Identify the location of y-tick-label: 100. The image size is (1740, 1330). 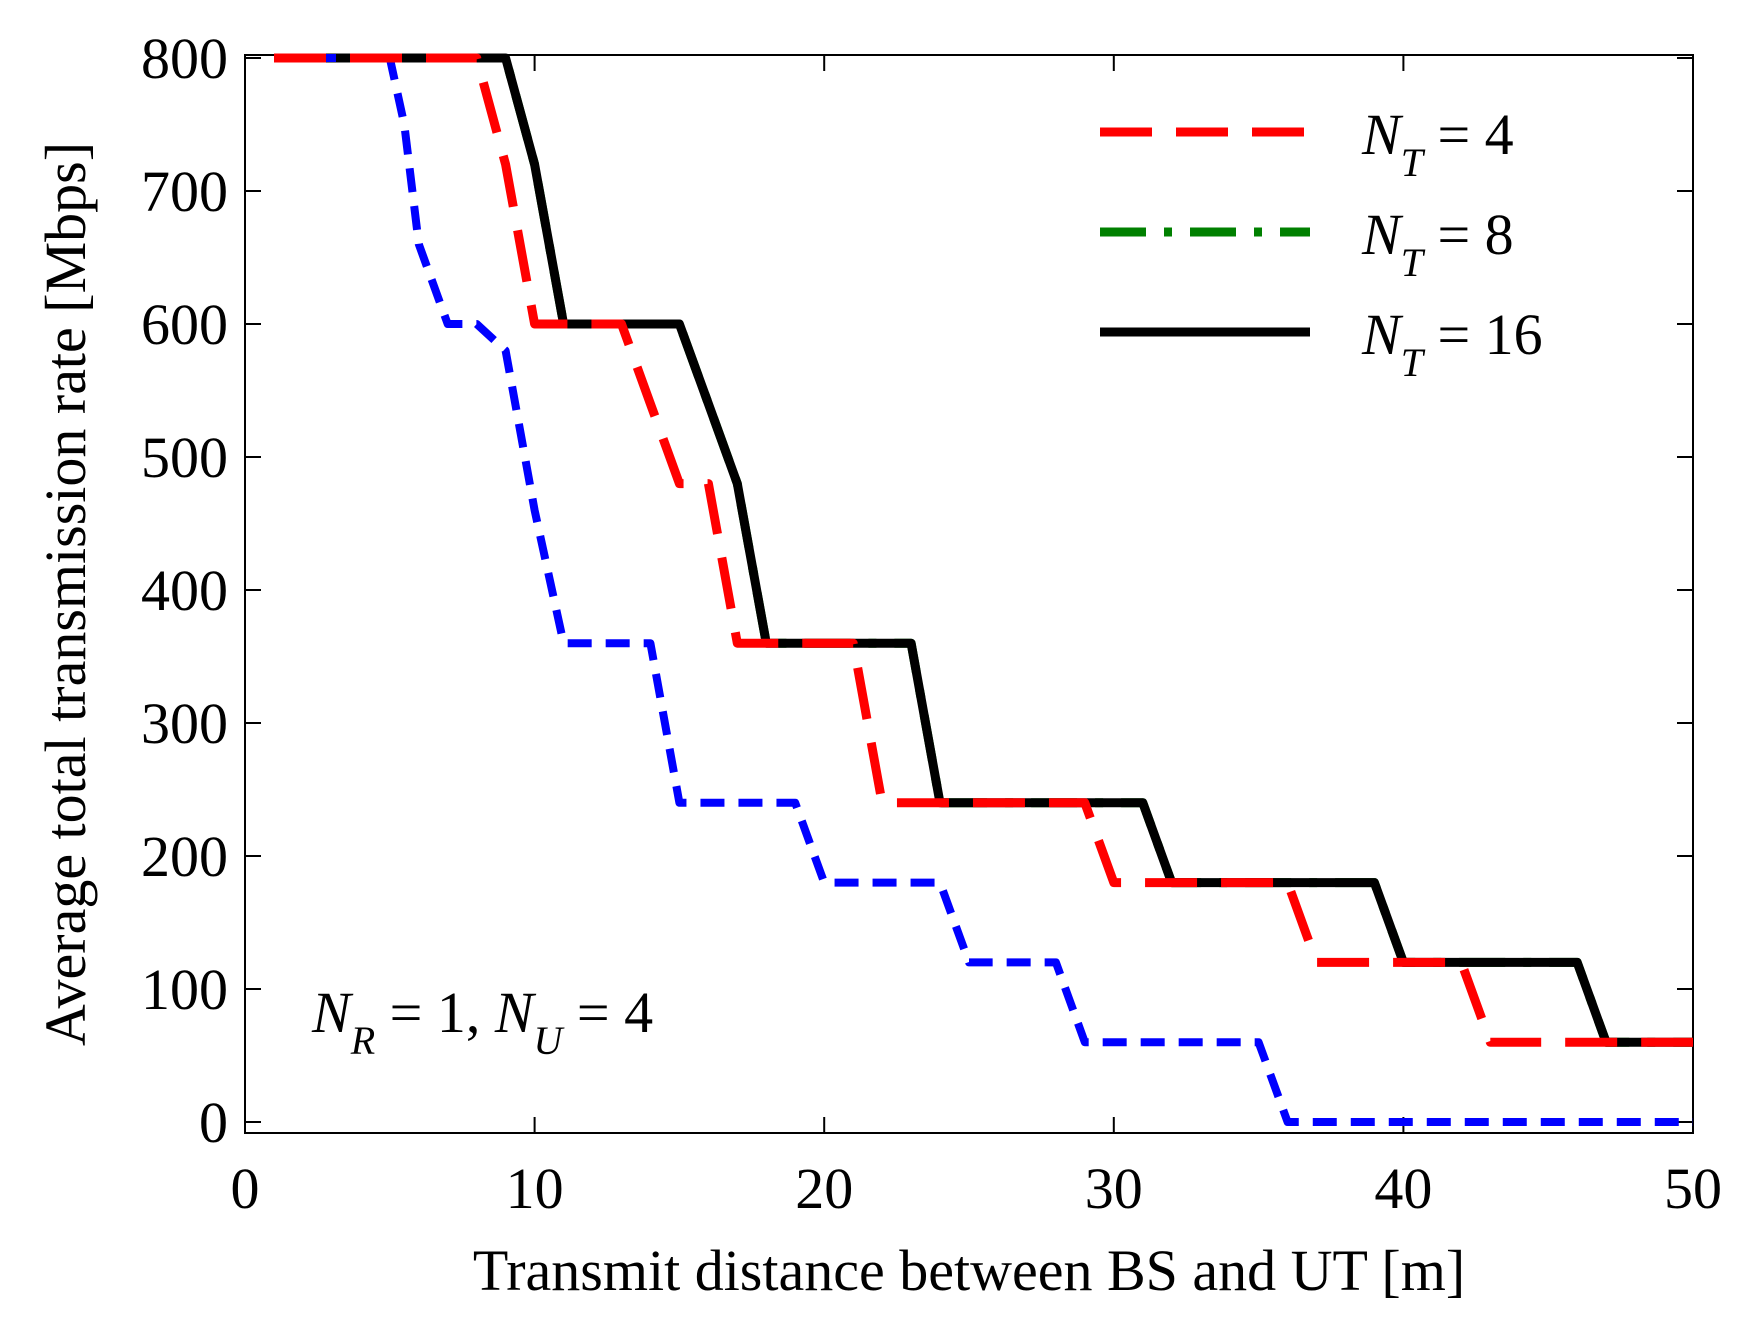
(184, 989).